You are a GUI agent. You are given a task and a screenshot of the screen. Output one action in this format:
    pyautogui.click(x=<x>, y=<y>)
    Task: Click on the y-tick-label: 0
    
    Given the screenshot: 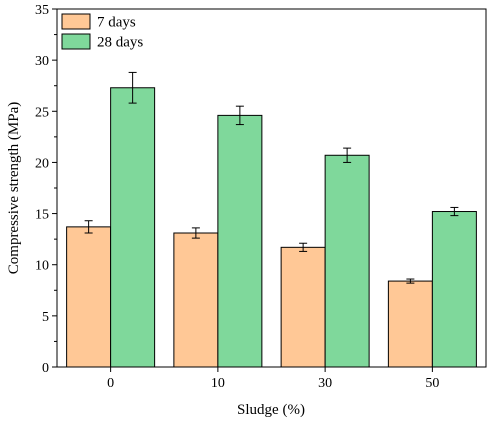 What is the action you would take?
    pyautogui.click(x=45, y=368)
    